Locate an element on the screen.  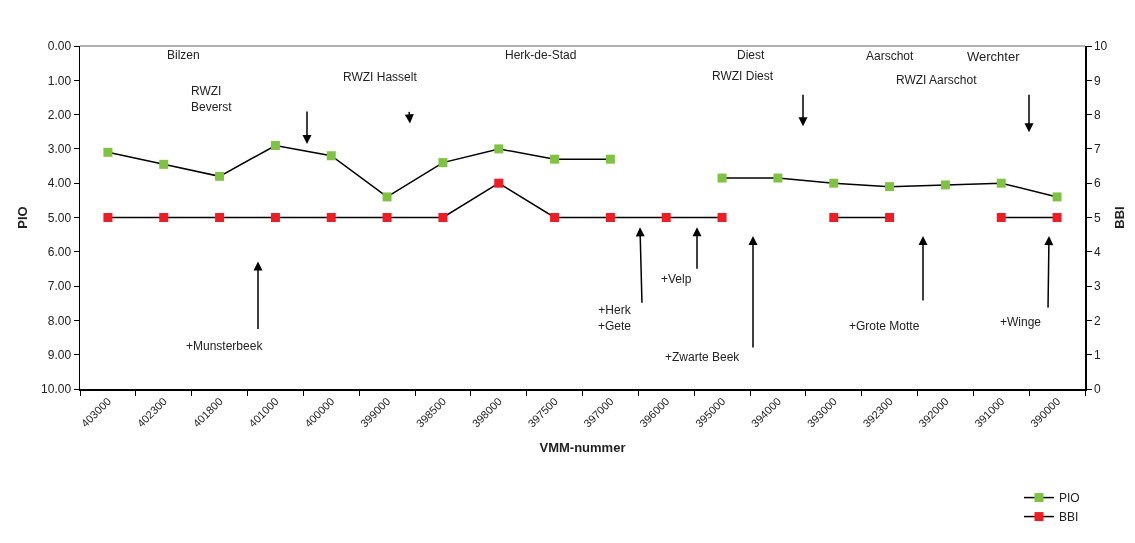
x-axis-title: VMM-nummer is located at coordinates (582, 447).